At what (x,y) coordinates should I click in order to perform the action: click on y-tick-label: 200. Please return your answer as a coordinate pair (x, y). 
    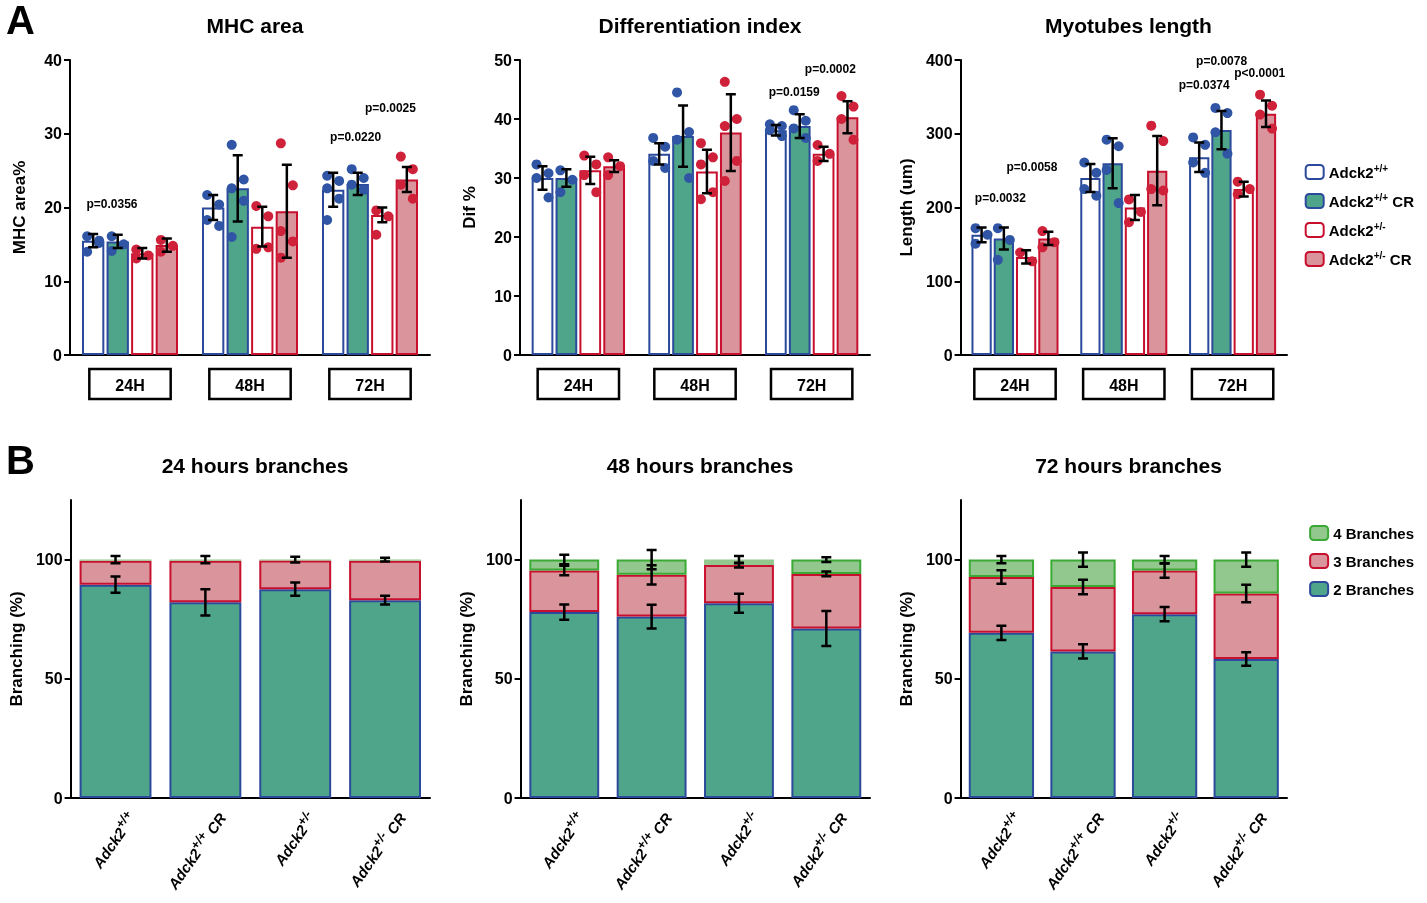
    Looking at the image, I should click on (939, 207).